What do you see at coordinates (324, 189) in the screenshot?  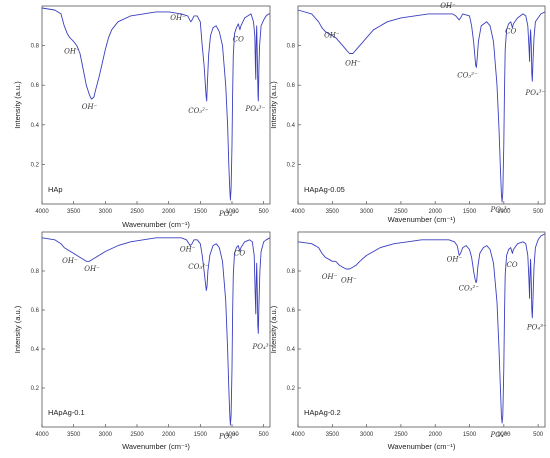 I see `sample-label: HApAg-0.05` at bounding box center [324, 189].